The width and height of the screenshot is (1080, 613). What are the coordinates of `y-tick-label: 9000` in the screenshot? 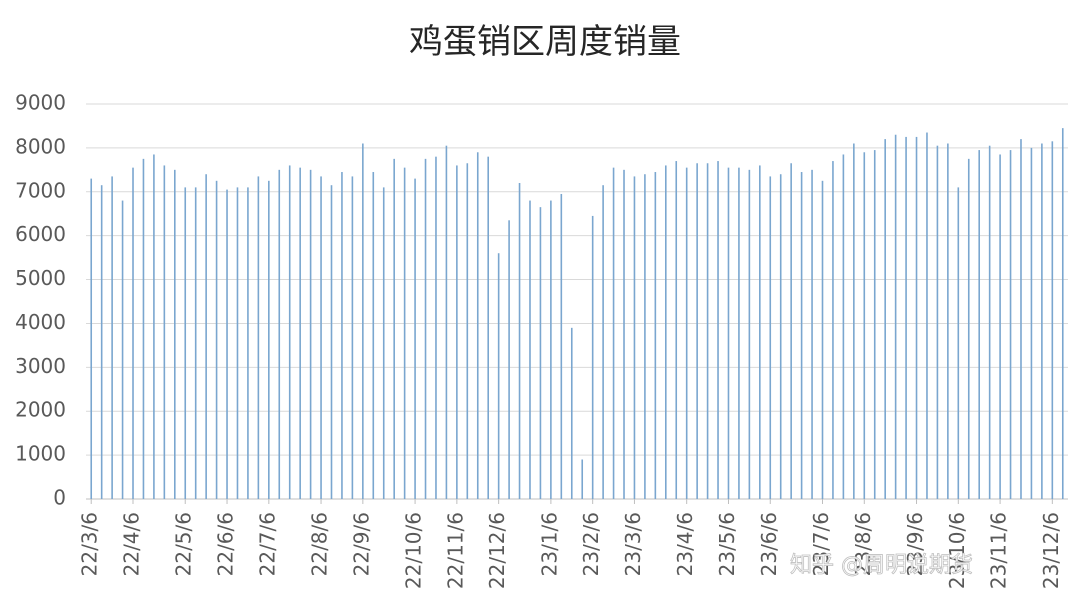 It's located at (40, 103).